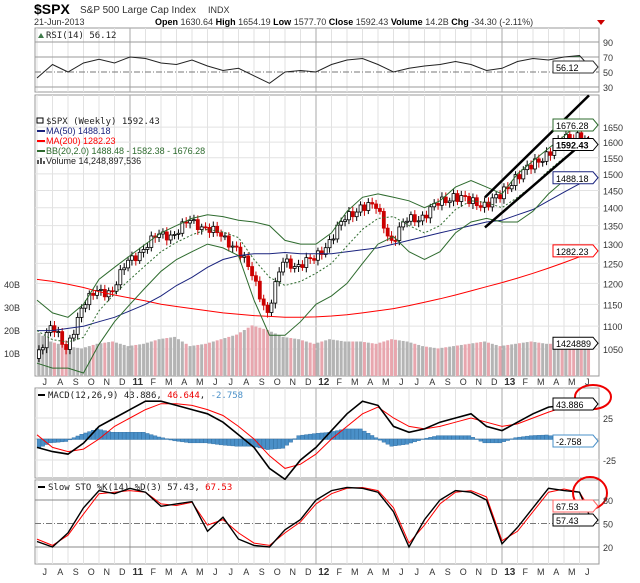  What do you see at coordinates (77, 36) in the screenshot?
I see `rsi-legend: RSI(14) 56.12` at bounding box center [77, 36].